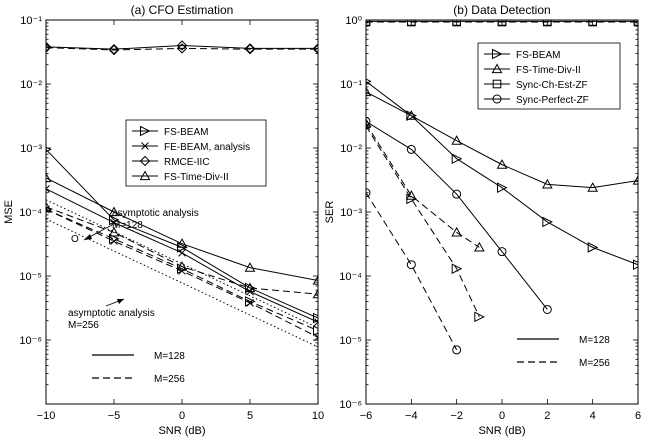 Image resolution: width=654 pixels, height=447 pixels. I want to click on x-tick-label: −5, so click(114, 416).